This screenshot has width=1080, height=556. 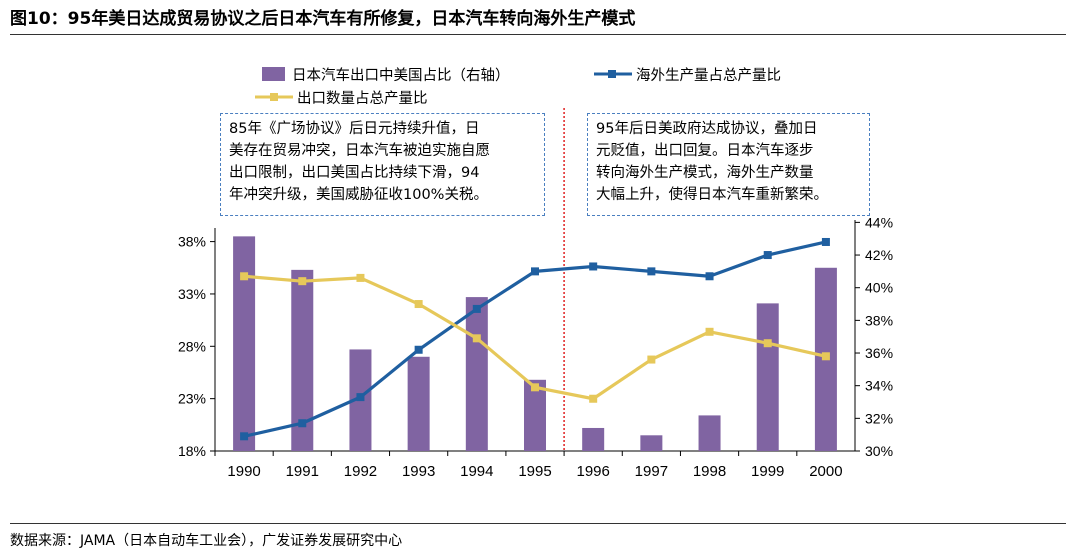 I want to click on figure-title: 图10：95年美日达成贸易协议之后日本汽车有所修复，日本汽车转向海外生产模式, so click(x=323, y=19).